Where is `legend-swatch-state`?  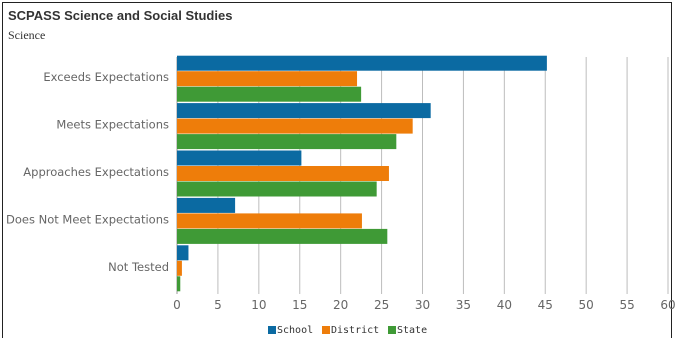
legend-swatch-state is located at coordinates (392, 330).